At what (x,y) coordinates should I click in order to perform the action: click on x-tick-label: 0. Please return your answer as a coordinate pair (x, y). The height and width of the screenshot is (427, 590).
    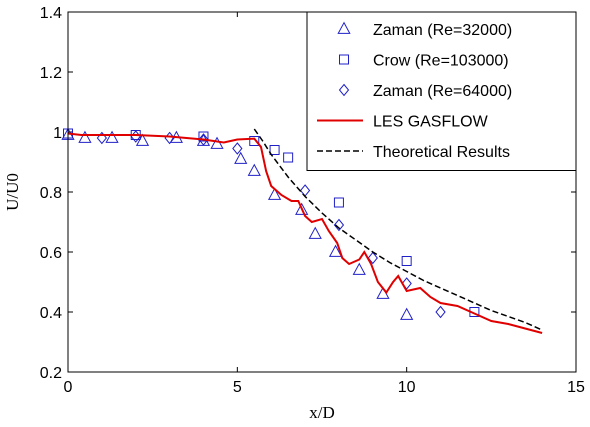
    Looking at the image, I should click on (68, 387).